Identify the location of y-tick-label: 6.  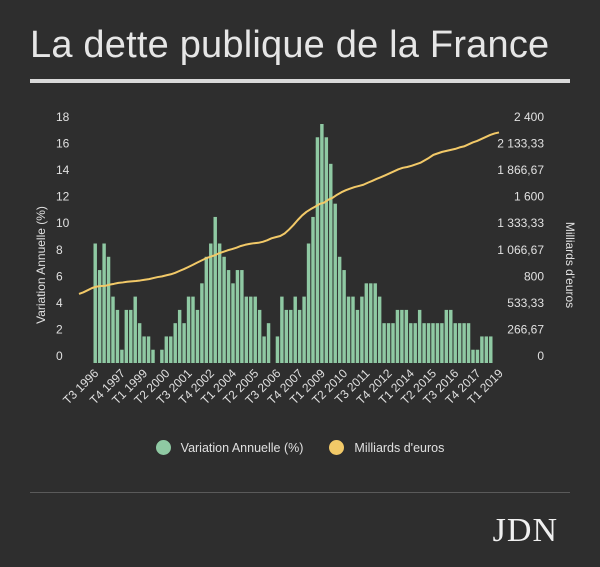
(59, 276).